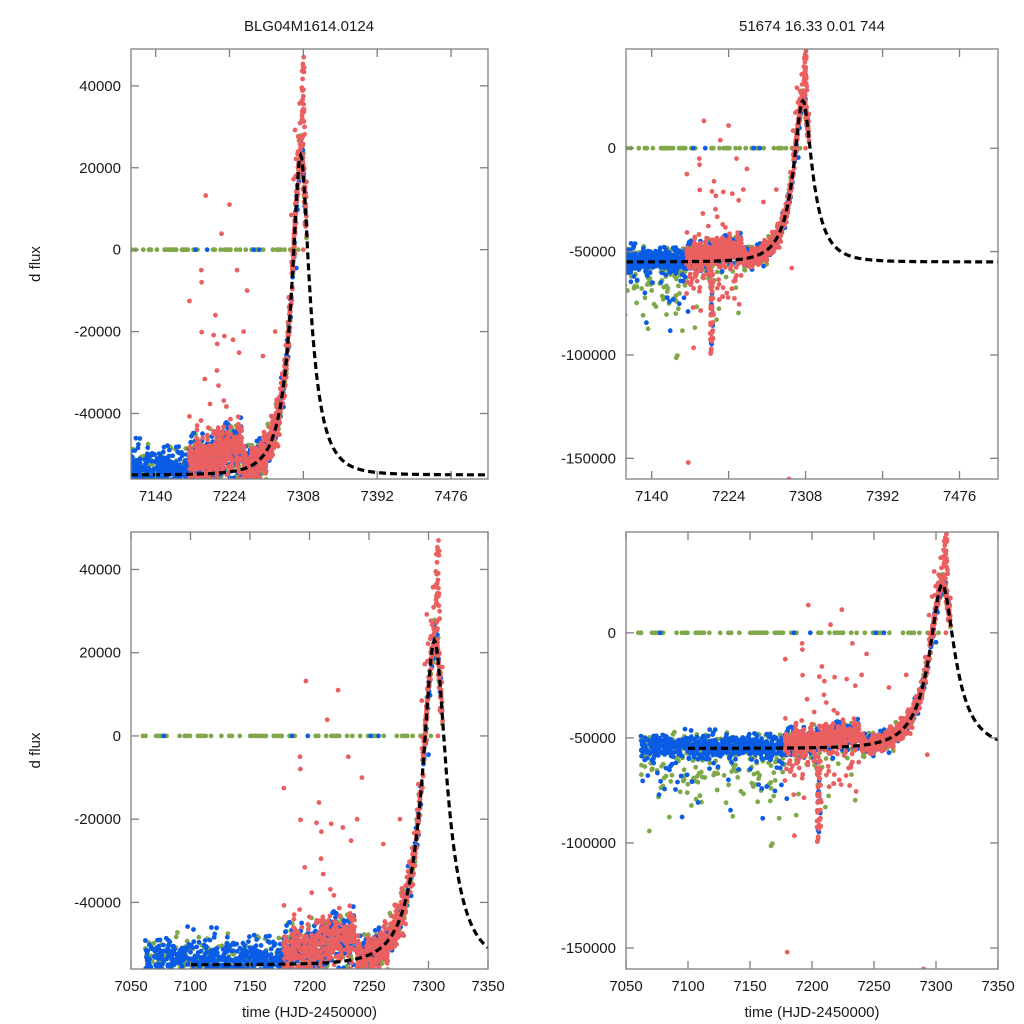  Describe the element at coordinates (309, 314) in the screenshot. I see `model-curve` at that location.